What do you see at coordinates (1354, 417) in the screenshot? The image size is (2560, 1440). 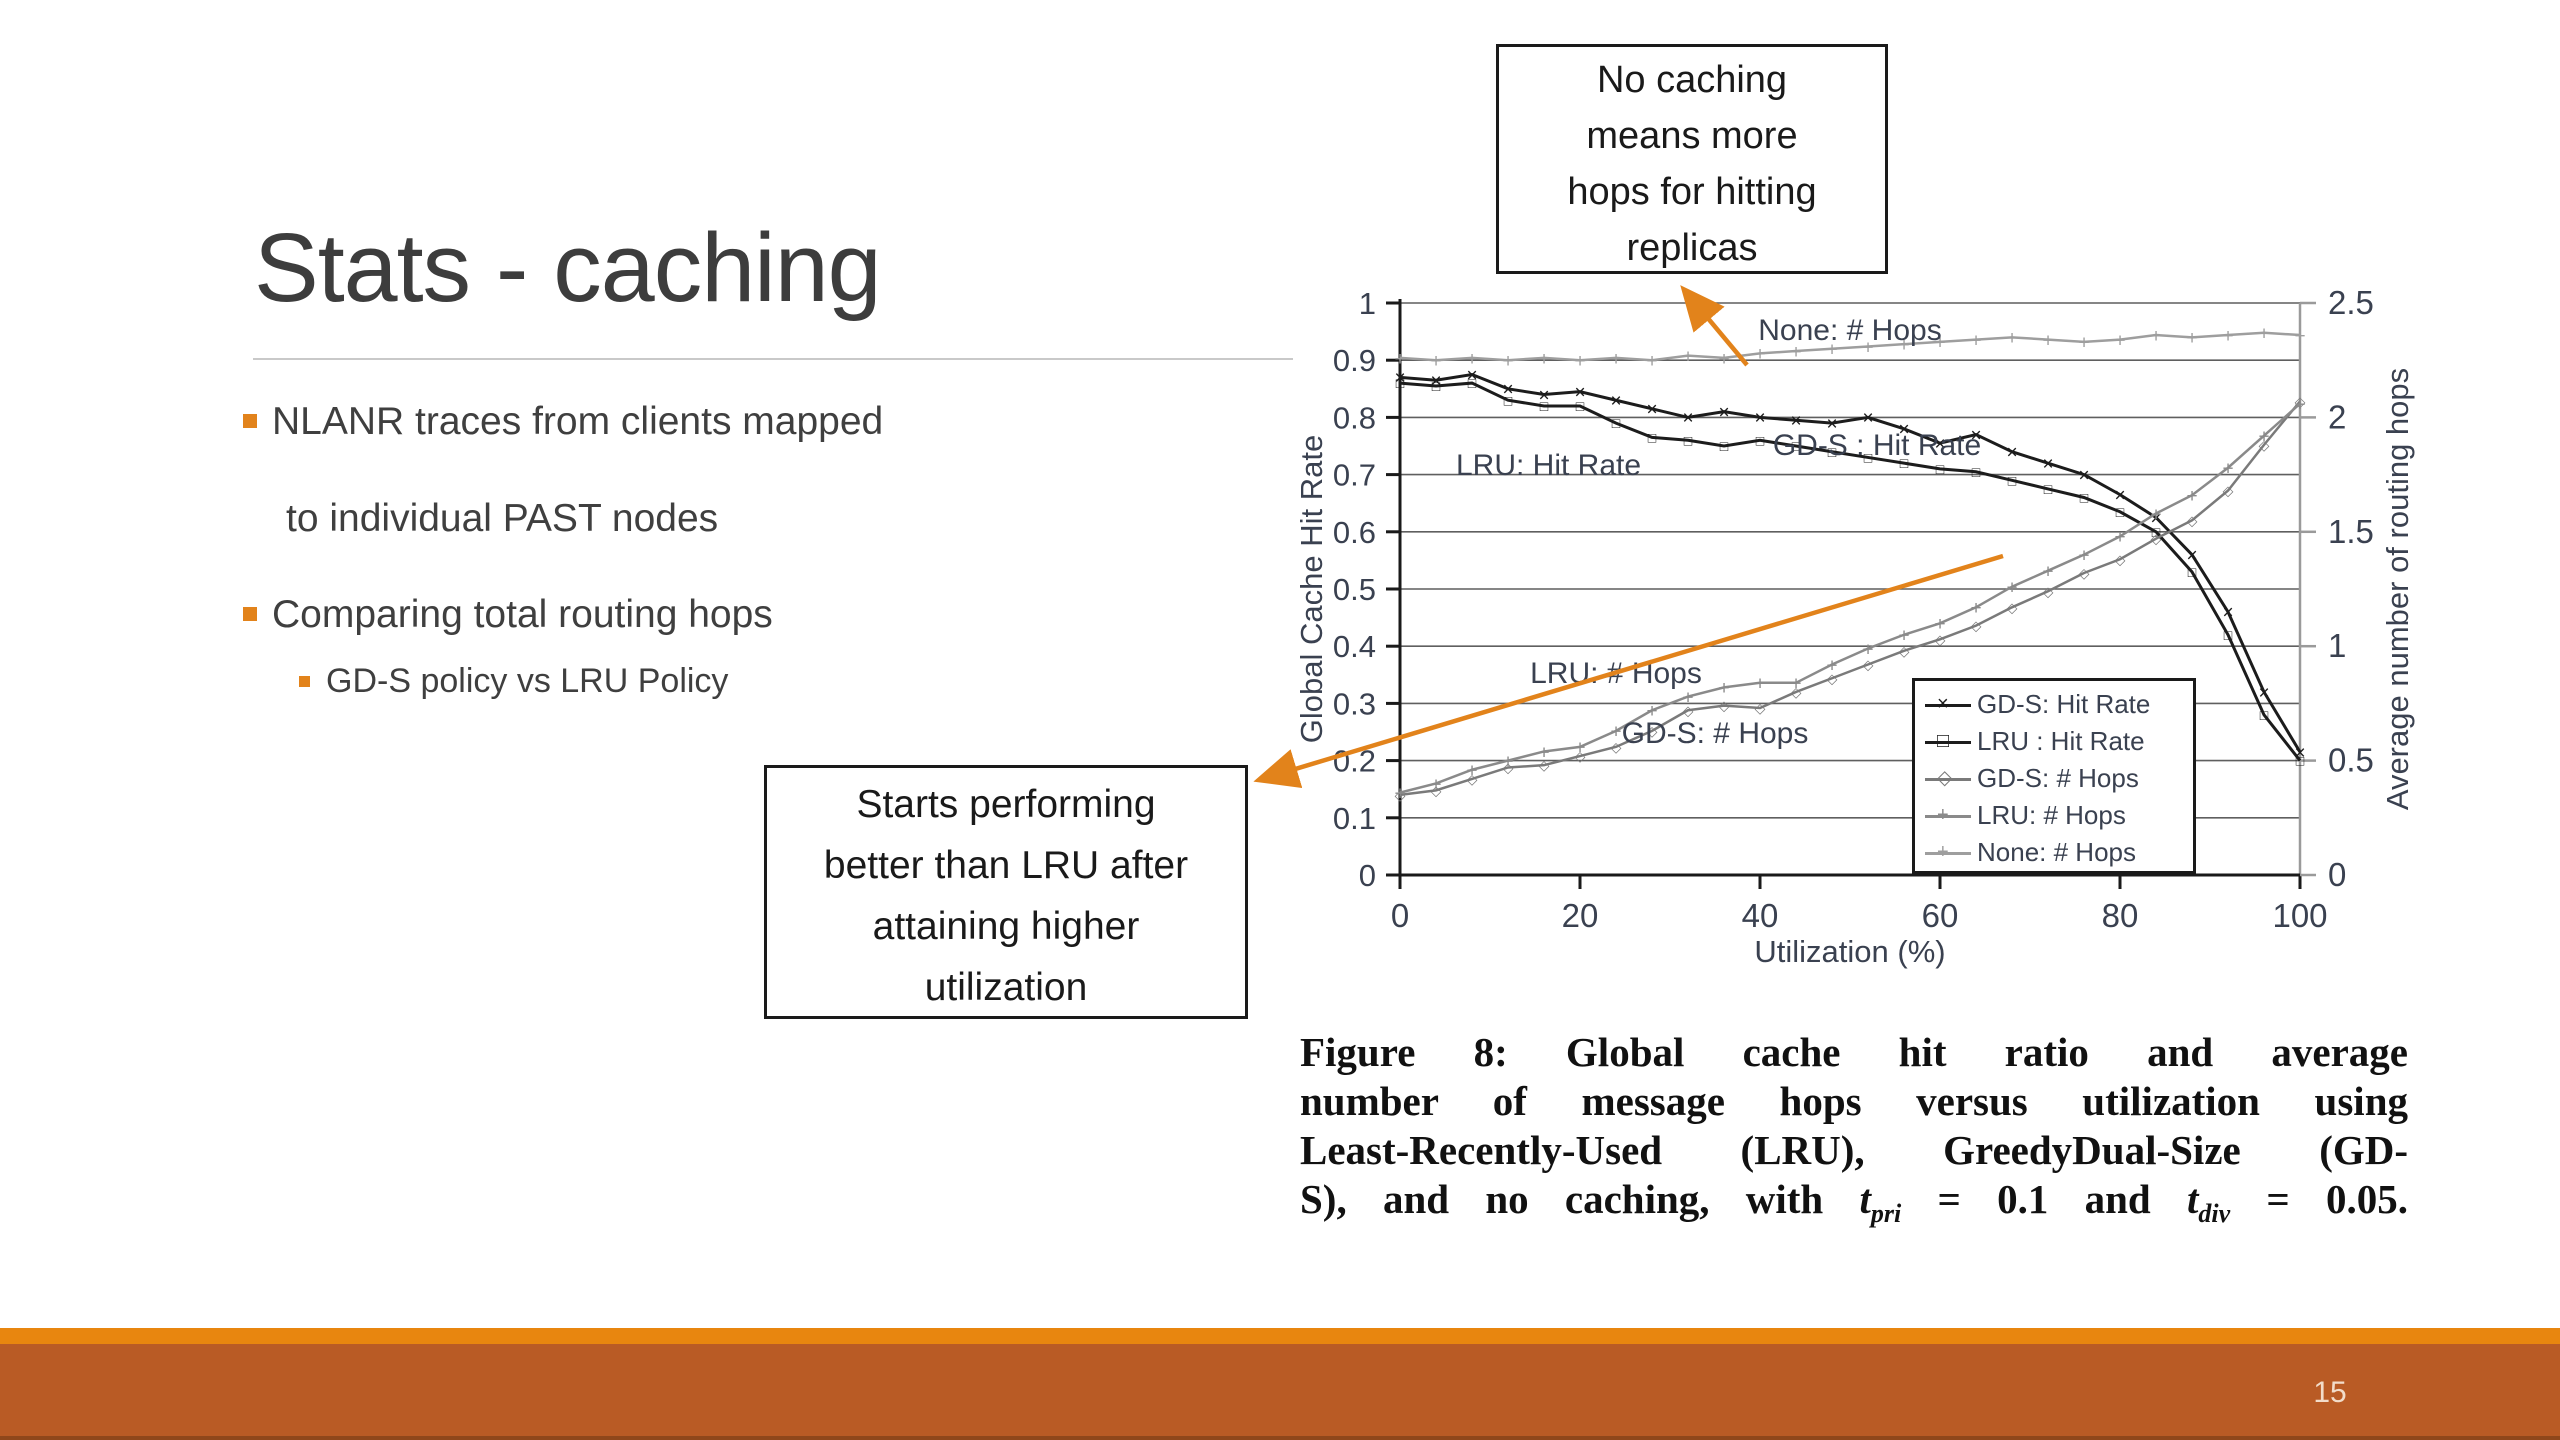 I see `svg-text: 0.8` at bounding box center [1354, 417].